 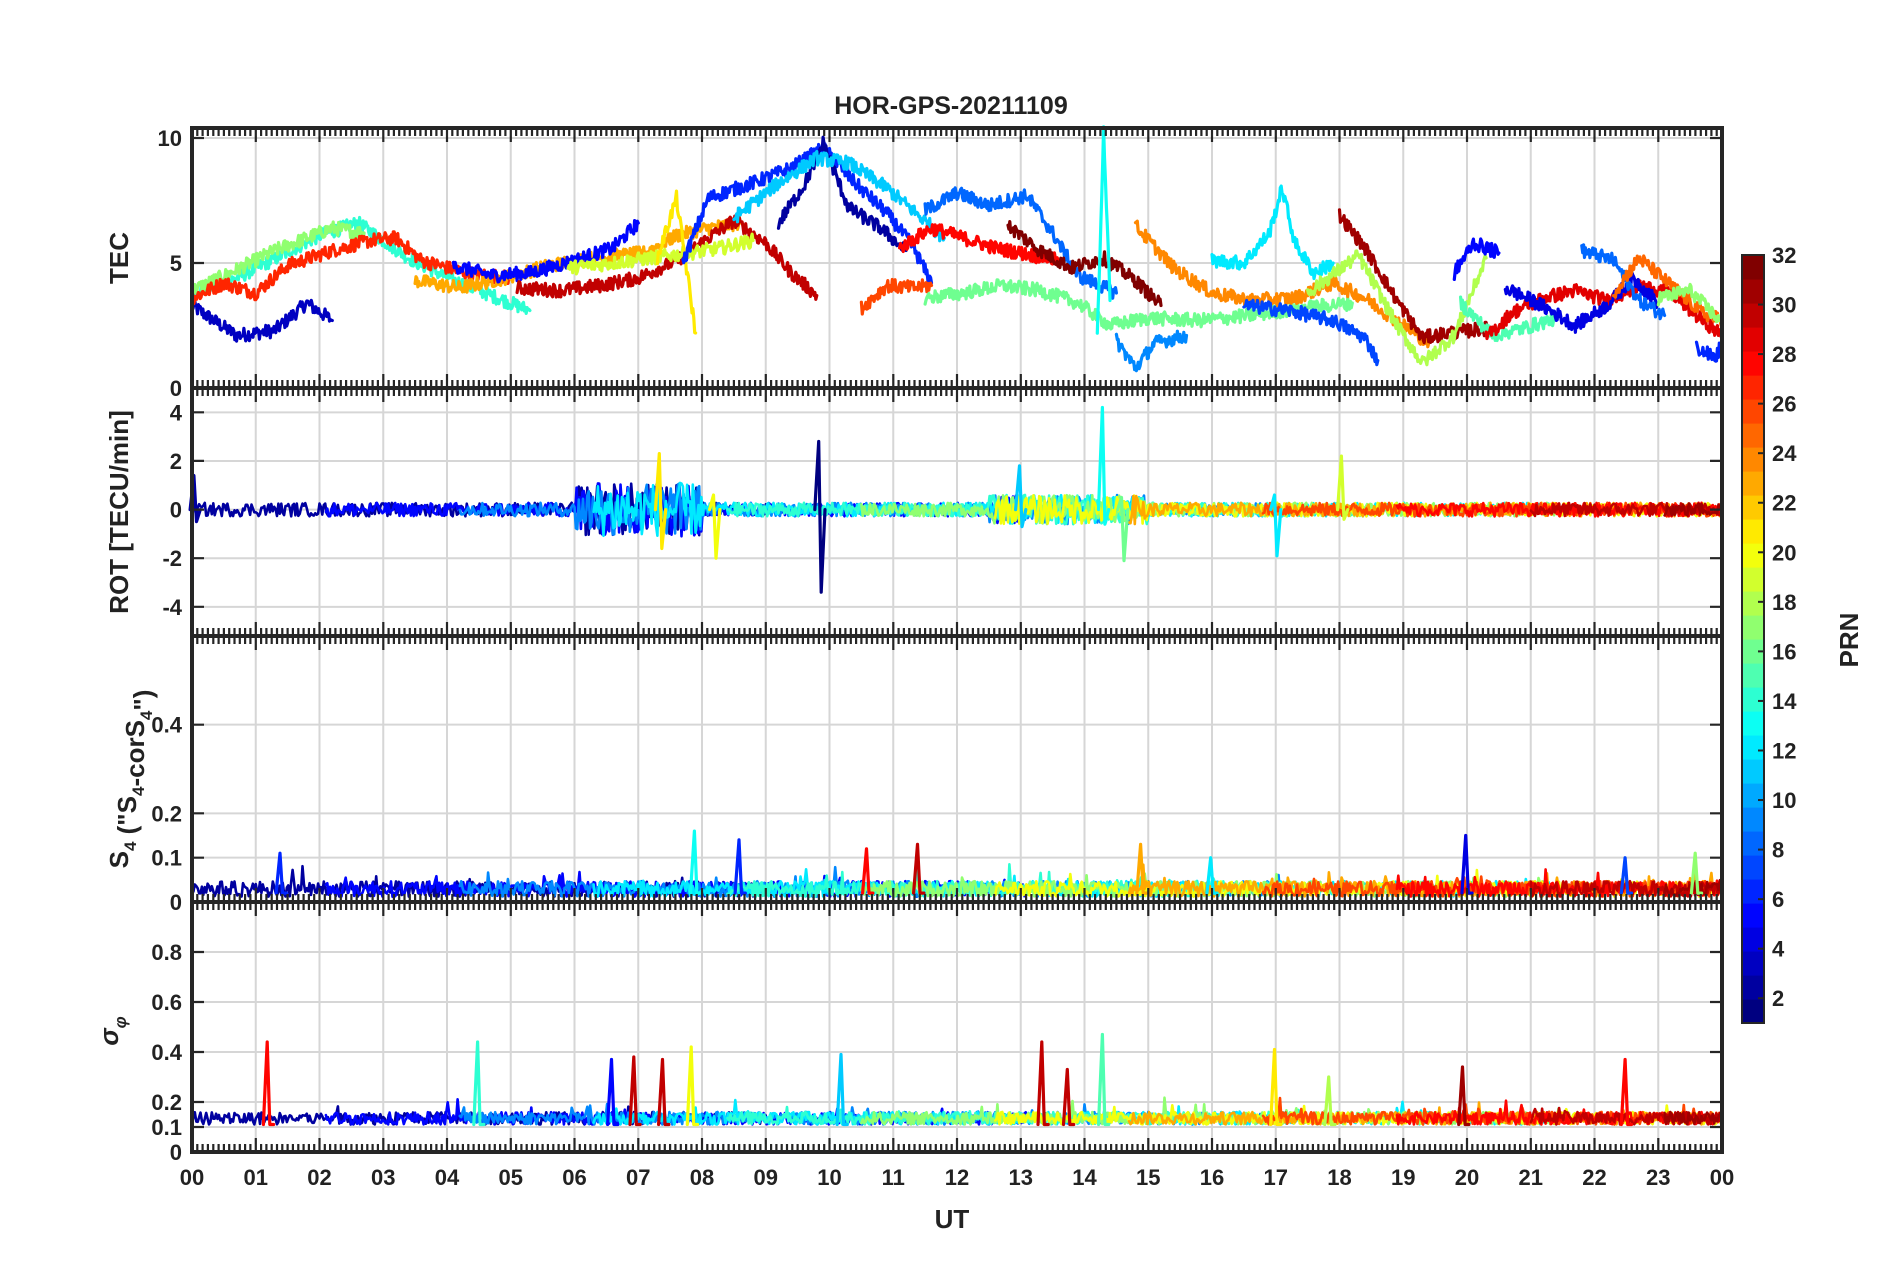 I want to click on y-axis-label-s4: S4 ("S4-corS4"), so click(x=131, y=779).